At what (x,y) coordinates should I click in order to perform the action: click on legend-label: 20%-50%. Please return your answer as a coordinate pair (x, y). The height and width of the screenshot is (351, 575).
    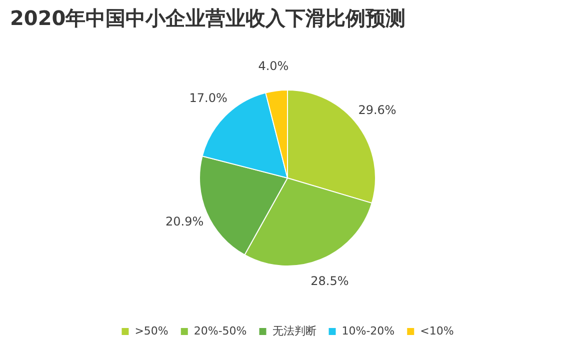
    Looking at the image, I should click on (220, 331).